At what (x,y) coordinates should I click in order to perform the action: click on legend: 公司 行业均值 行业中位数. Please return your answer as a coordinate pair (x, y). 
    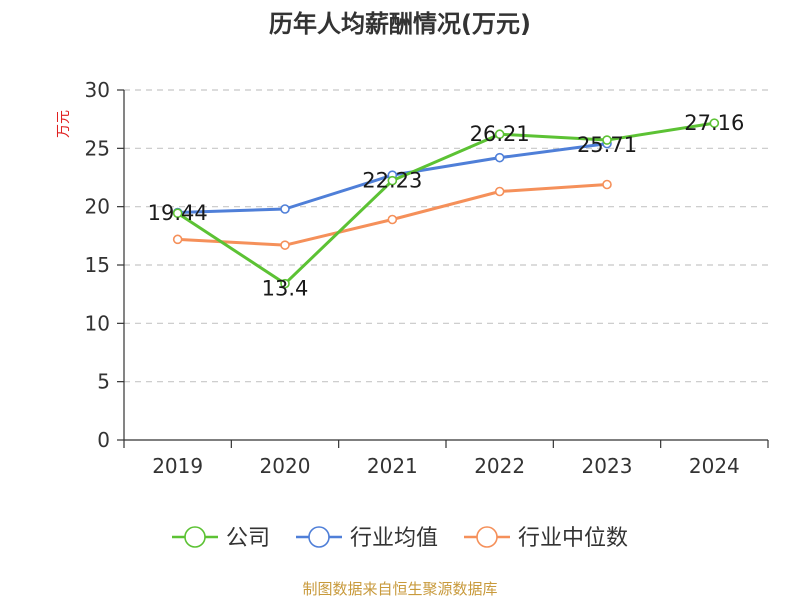
    Looking at the image, I should click on (400, 538).